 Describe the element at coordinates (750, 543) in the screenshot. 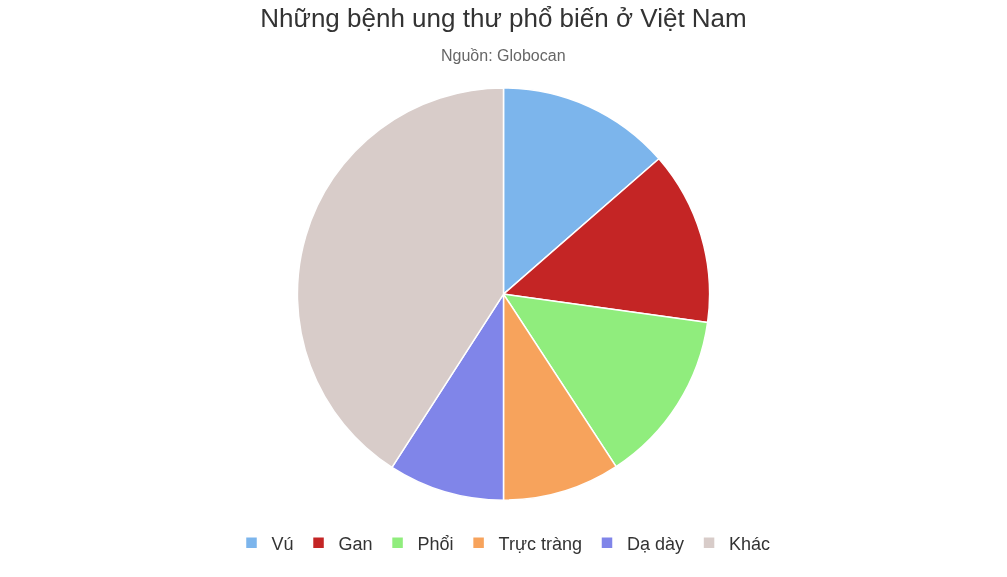

I see `legend-label: Khác` at that location.